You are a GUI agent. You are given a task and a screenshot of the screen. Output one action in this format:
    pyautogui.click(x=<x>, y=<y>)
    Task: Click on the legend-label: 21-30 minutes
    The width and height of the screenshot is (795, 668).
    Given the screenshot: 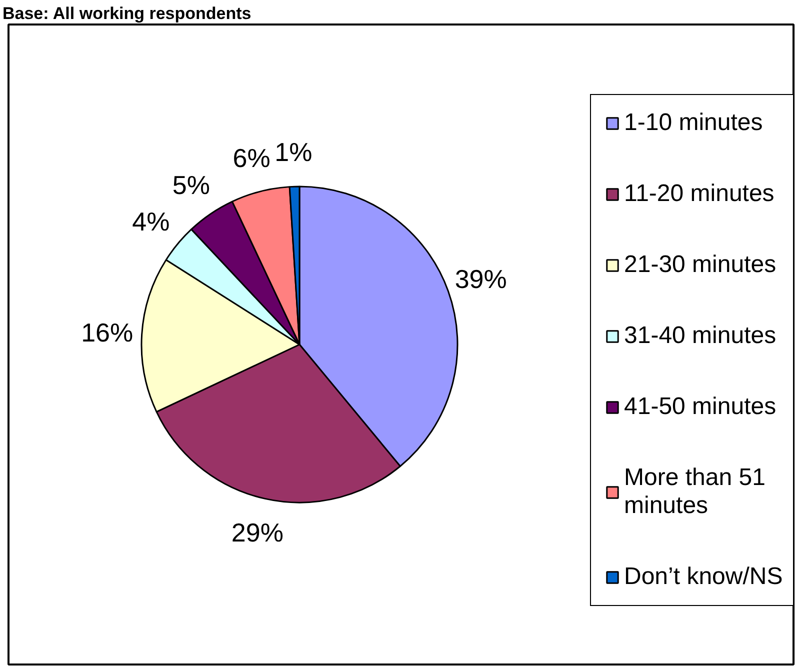 What is the action you would take?
    pyautogui.click(x=700, y=265)
    